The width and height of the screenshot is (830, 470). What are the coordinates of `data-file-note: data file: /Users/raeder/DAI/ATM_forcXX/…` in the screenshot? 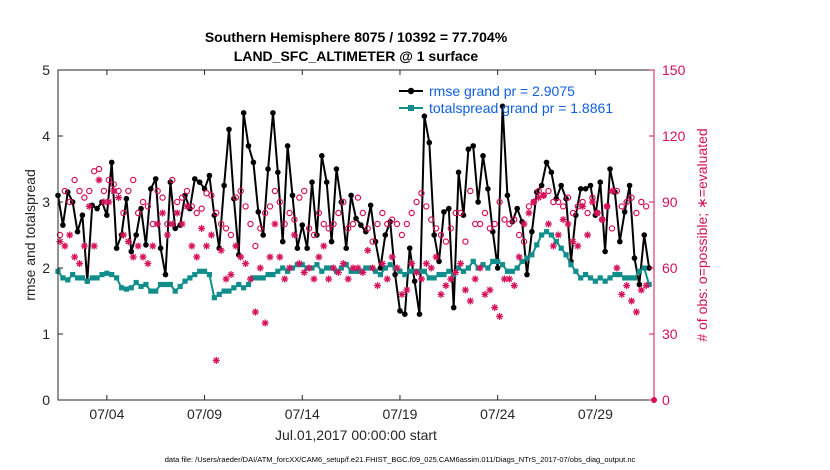 It's located at (400, 459).